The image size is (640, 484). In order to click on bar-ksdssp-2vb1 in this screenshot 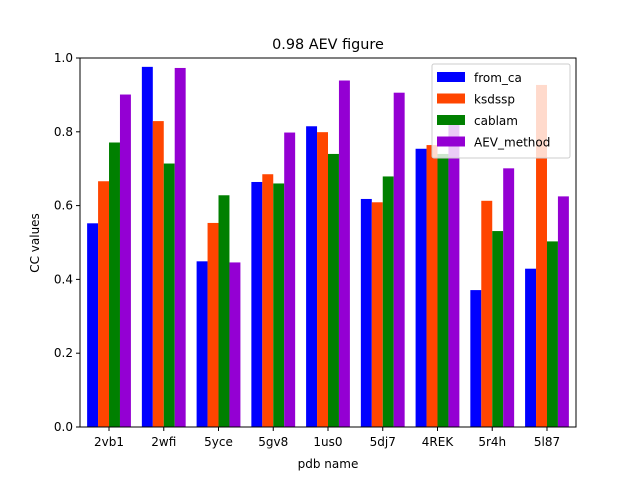, I will do `click(104, 304)`.